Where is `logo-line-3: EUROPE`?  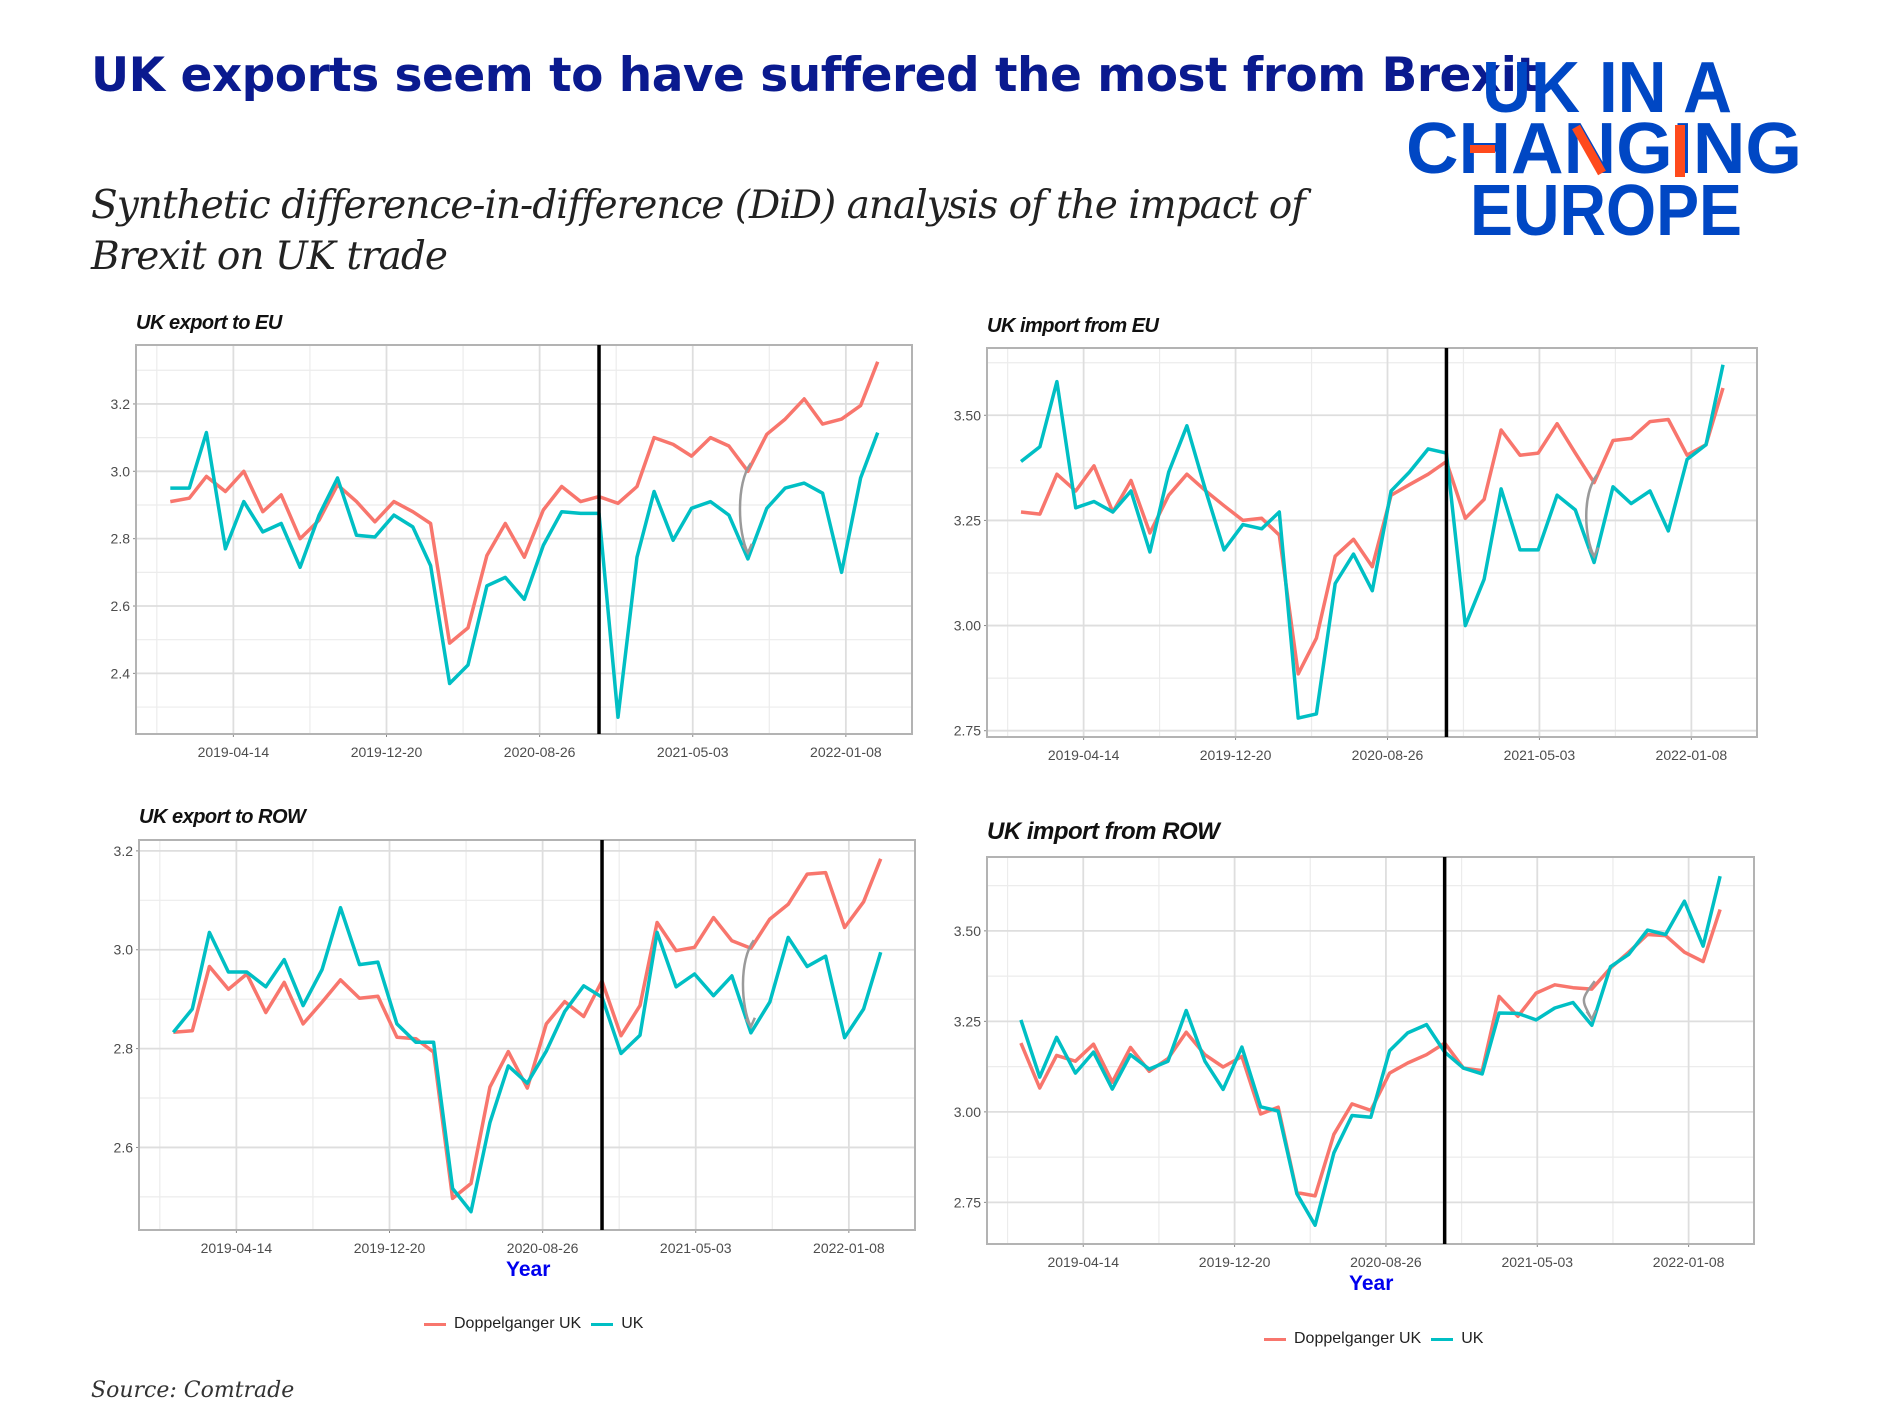
logo-line-3: EUROPE is located at coordinates (1606, 208).